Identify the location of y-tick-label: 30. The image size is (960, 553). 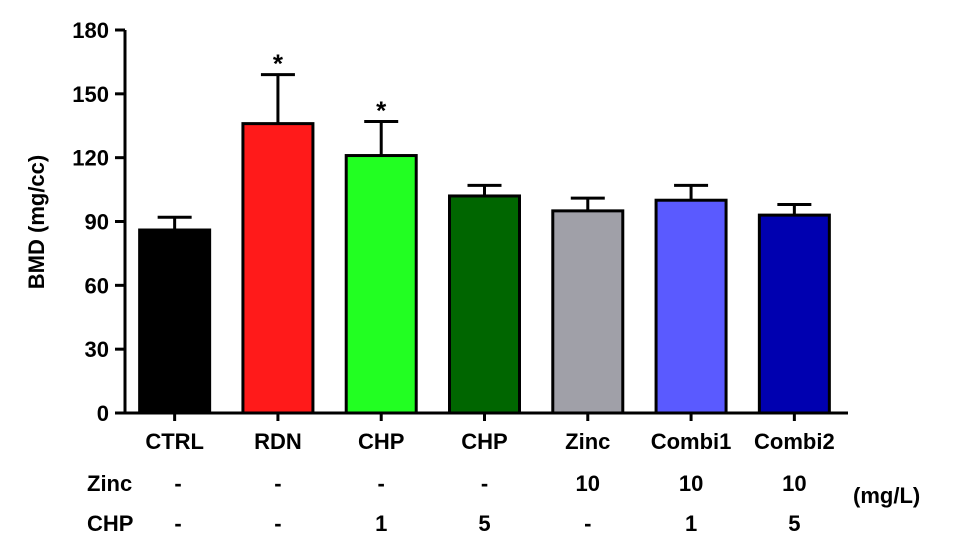
(97, 349).